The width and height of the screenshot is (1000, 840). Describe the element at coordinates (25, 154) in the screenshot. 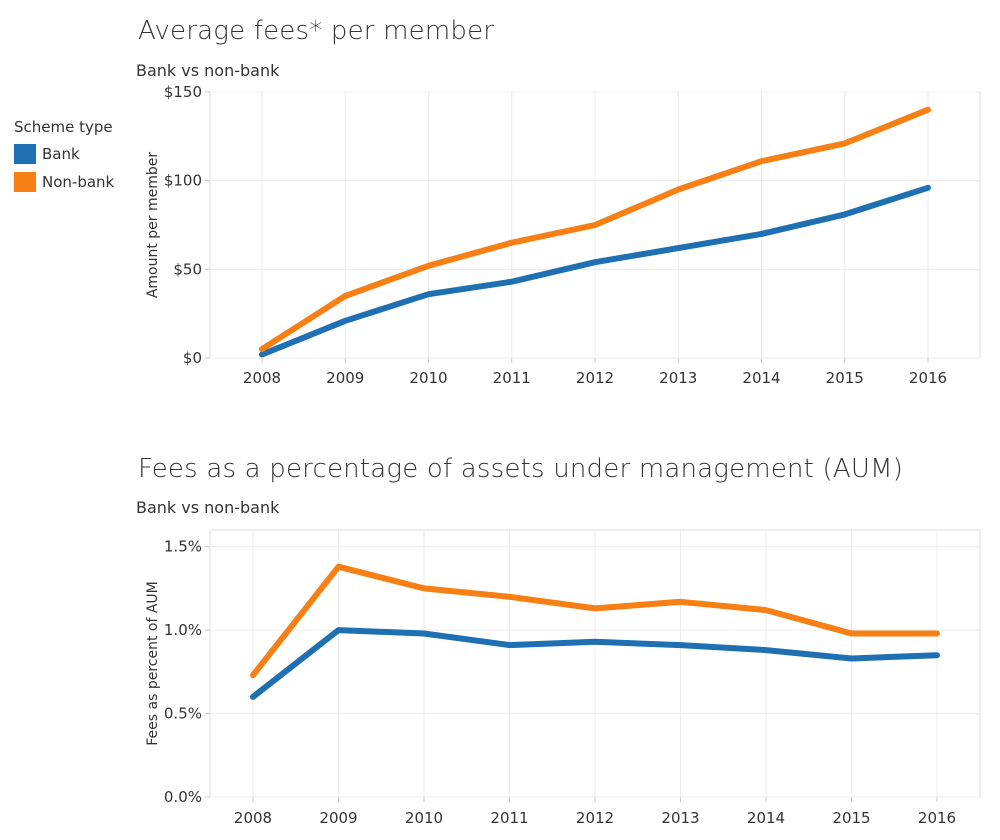

I see `legend-swatch-bank` at that location.